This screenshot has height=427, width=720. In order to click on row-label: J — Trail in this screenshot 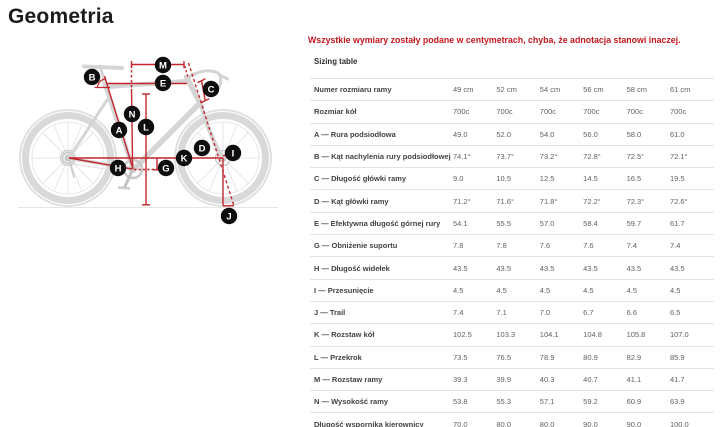, I will do `click(330, 313)`.